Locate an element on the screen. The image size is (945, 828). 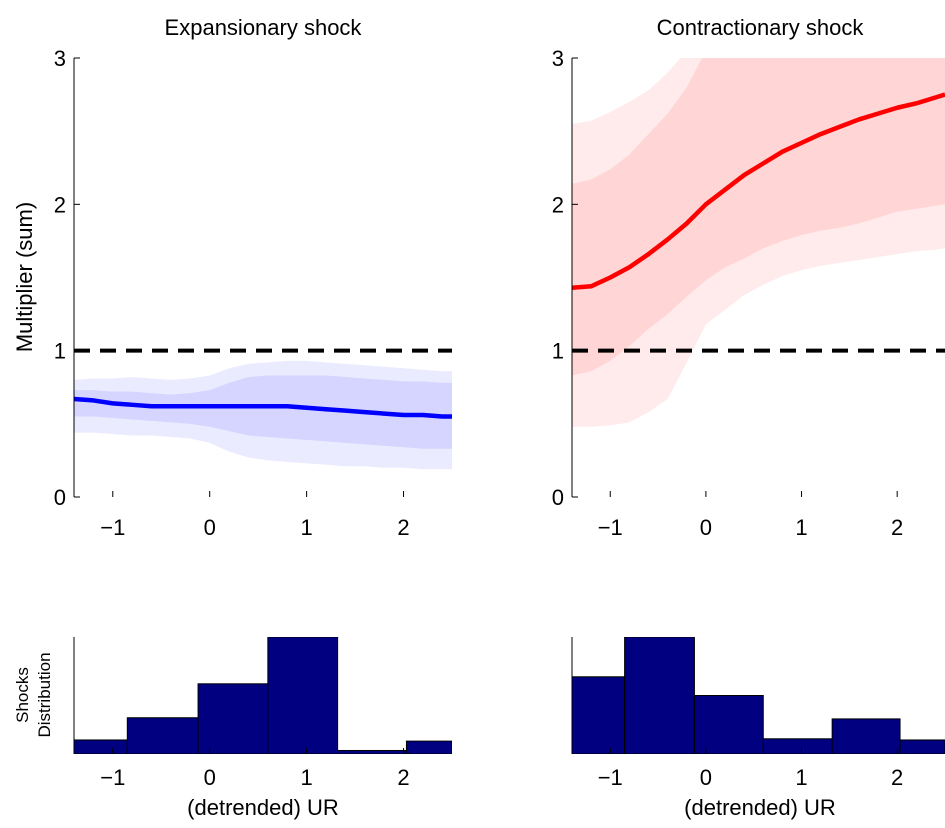
panel-title: Expansionary shock is located at coordinates (264, 27).